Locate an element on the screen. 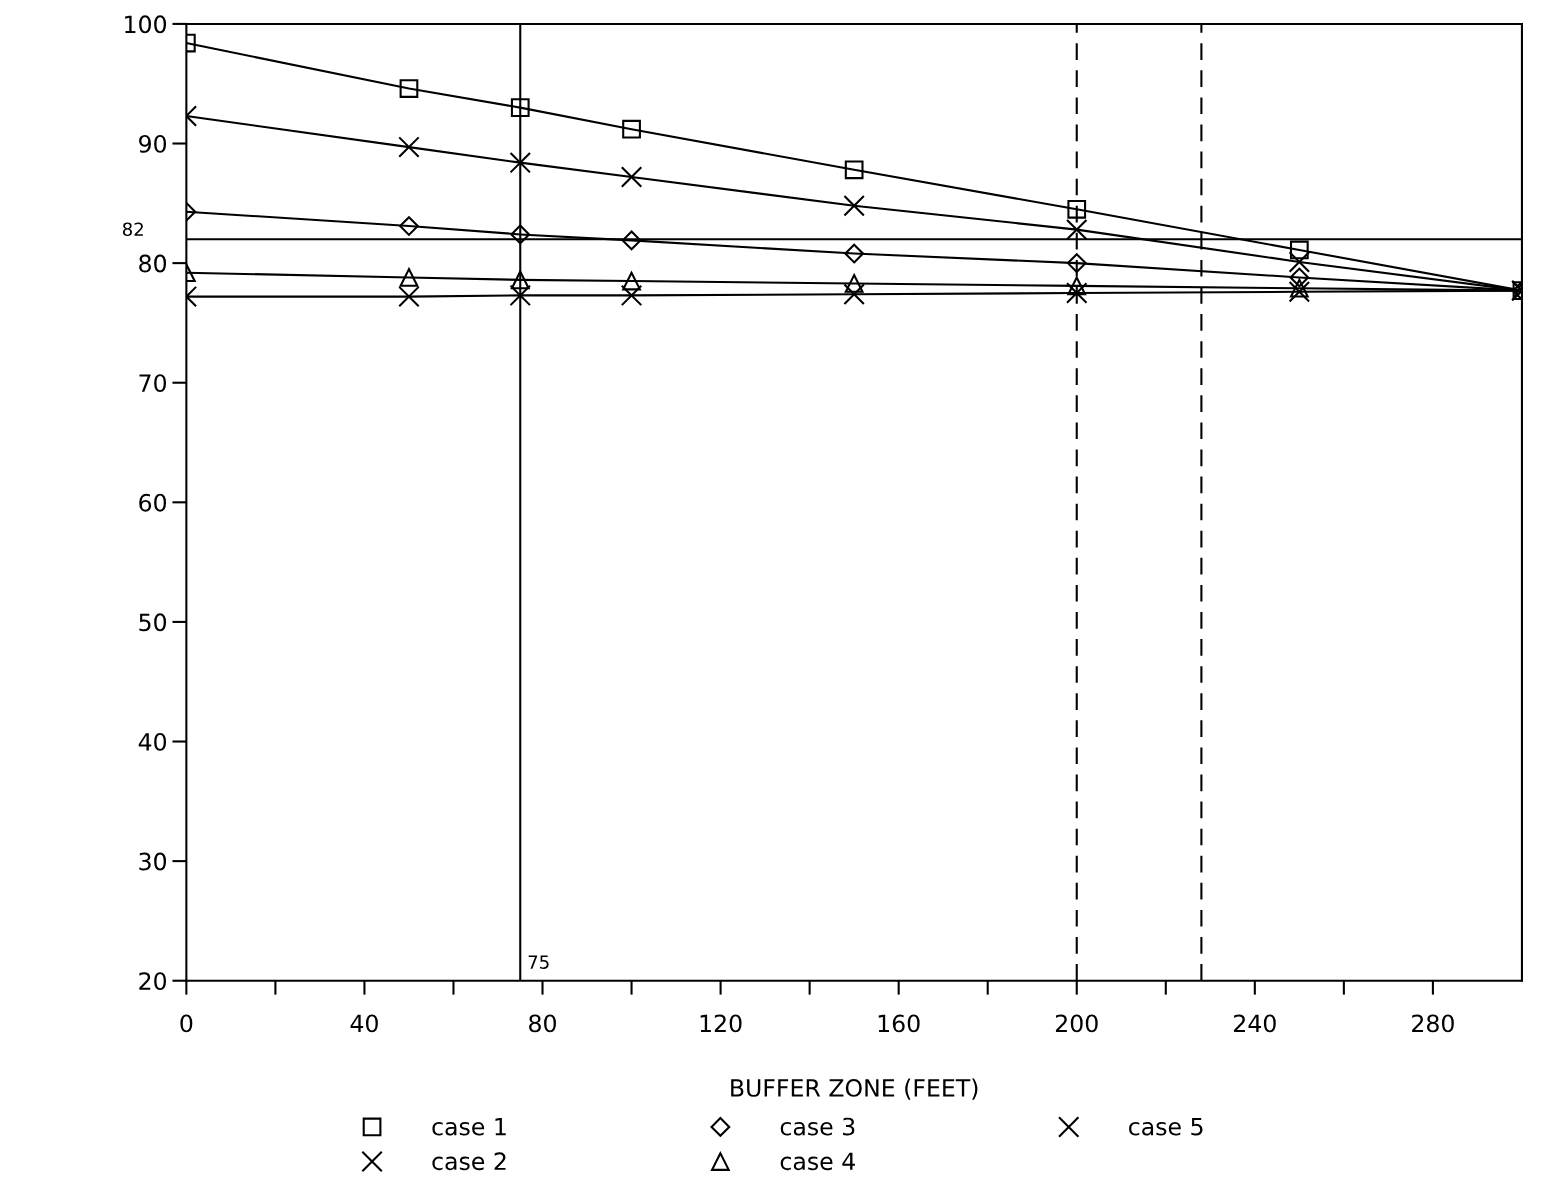 The image size is (1553, 1196). x-tick-label: 240 is located at coordinates (1255, 1023).